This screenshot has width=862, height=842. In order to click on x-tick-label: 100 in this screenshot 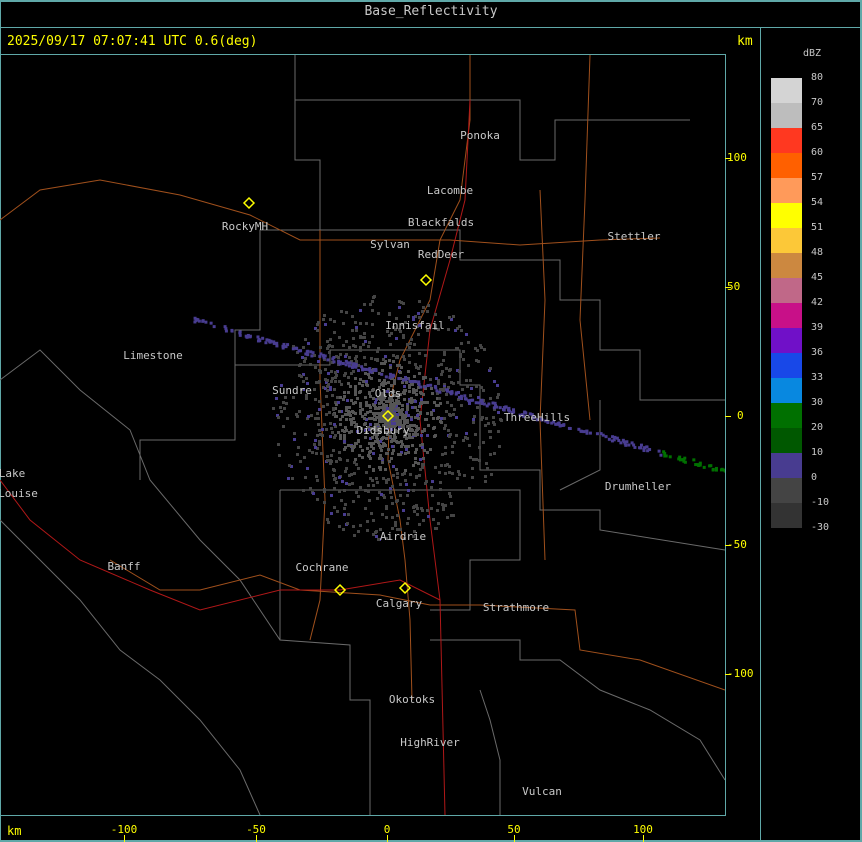, I will do `click(643, 829)`.